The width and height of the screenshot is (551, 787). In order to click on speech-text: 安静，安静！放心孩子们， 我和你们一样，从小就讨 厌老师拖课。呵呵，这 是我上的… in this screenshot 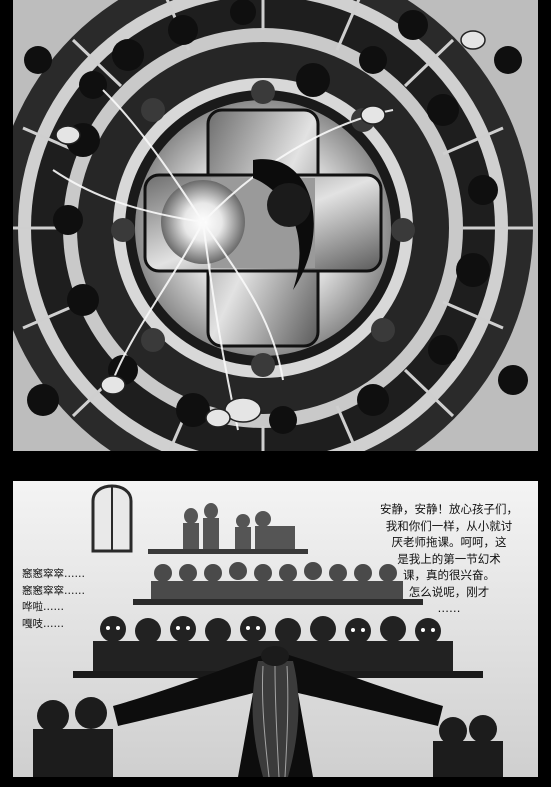, I will do `click(449, 558)`.